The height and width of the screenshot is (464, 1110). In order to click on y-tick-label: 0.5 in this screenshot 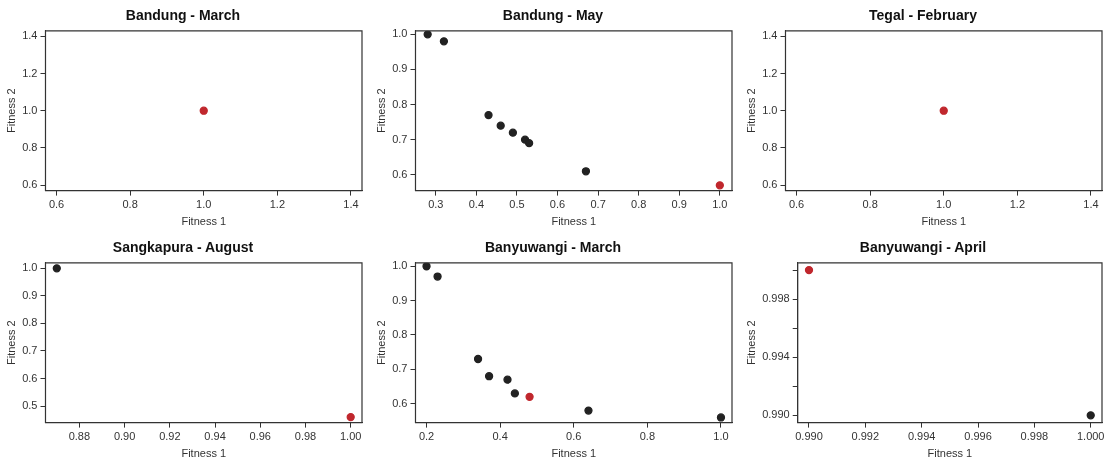, I will do `click(30, 405)`.